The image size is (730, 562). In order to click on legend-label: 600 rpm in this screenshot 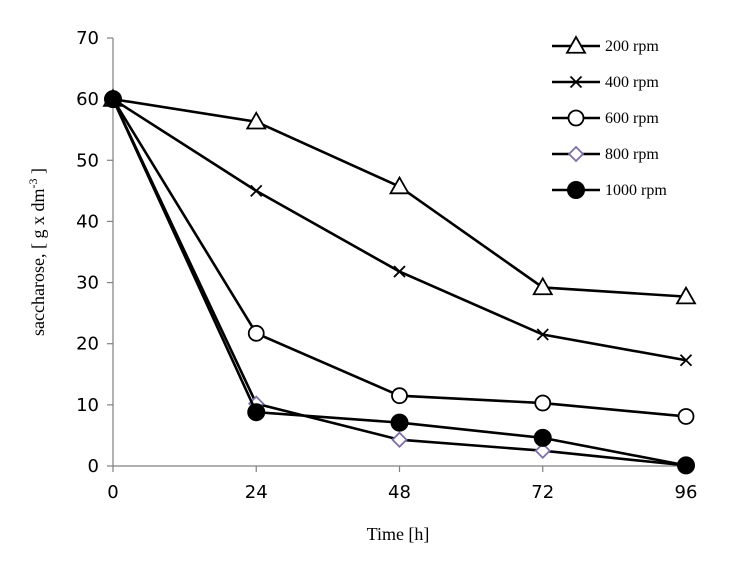, I will do `click(632, 118)`.